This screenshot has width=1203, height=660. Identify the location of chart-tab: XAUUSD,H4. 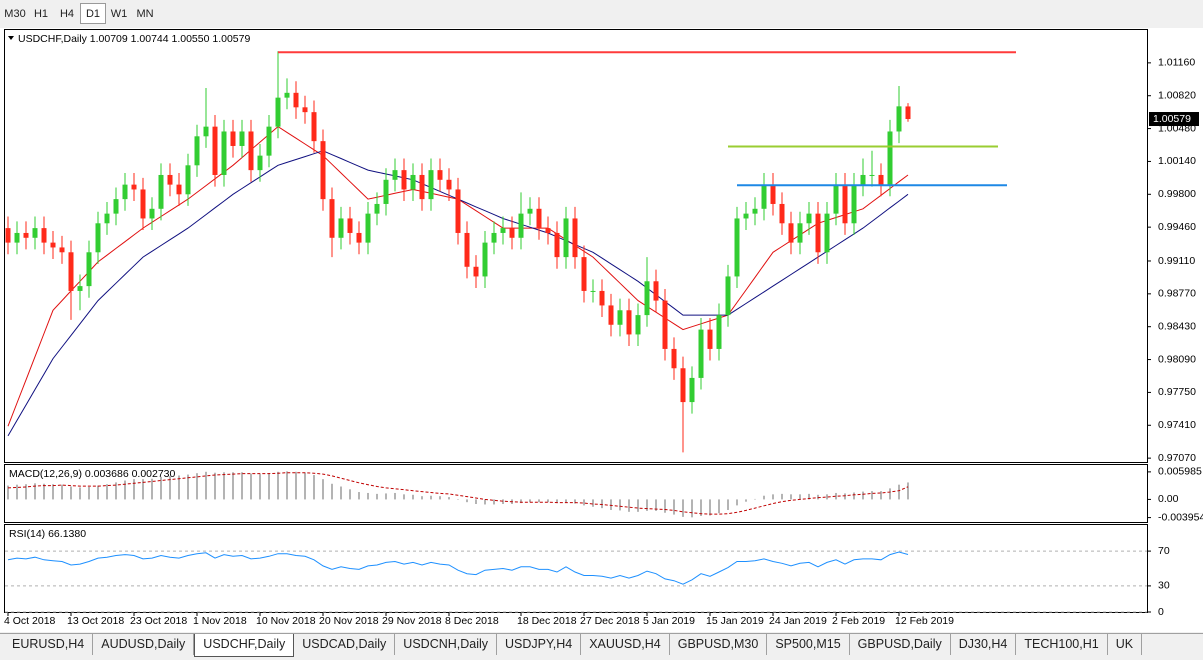
(625, 644).